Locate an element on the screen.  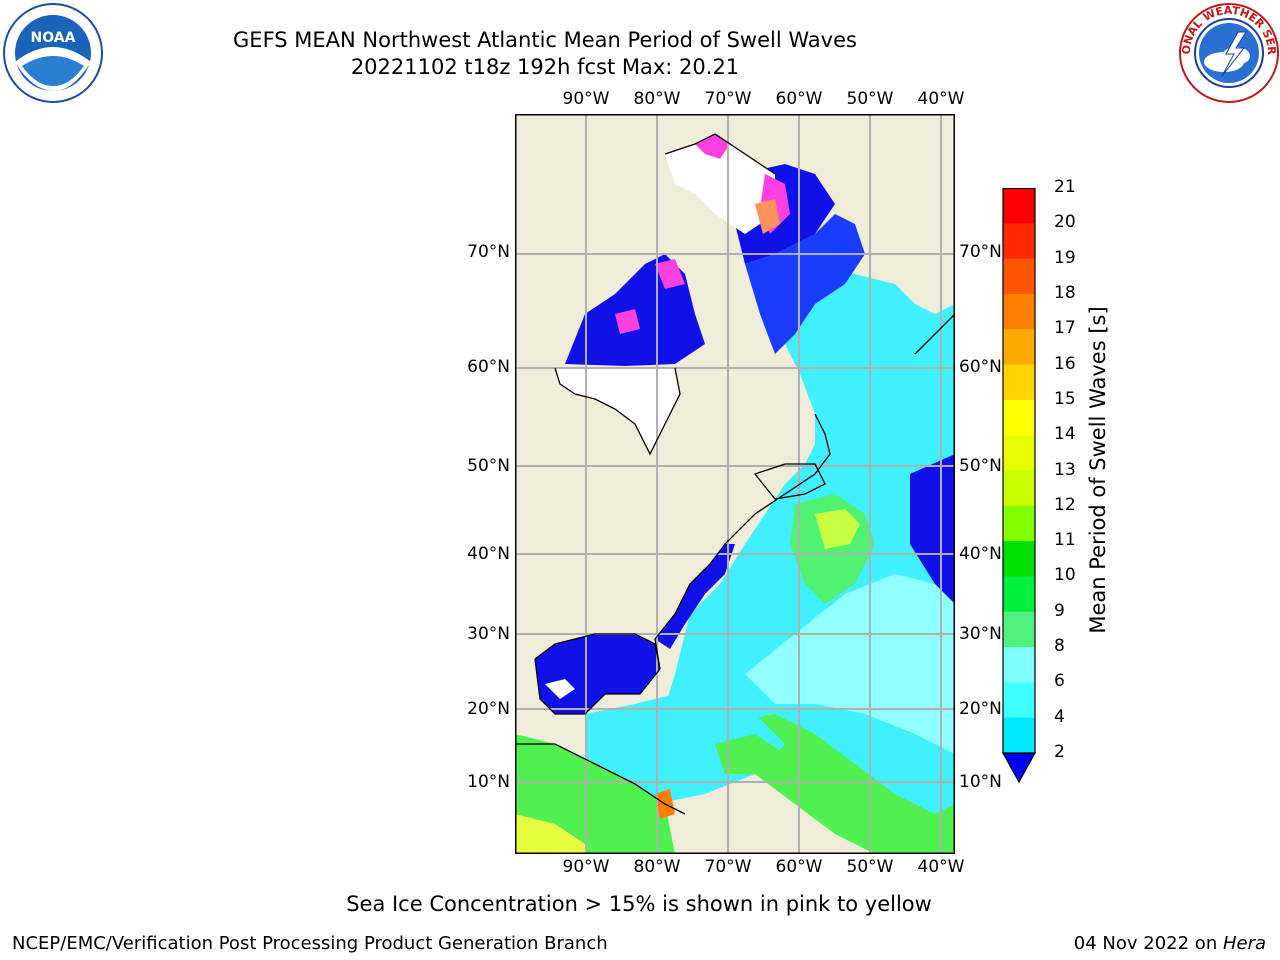
lon-tick-top: 40°W is located at coordinates (941, 99).